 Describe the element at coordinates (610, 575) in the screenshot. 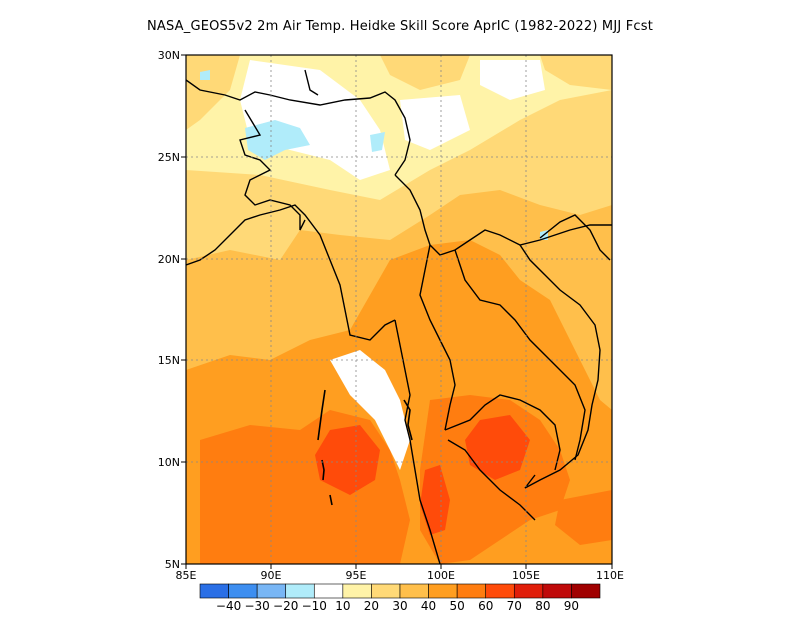

I see `lon-tick-label: 110E` at that location.